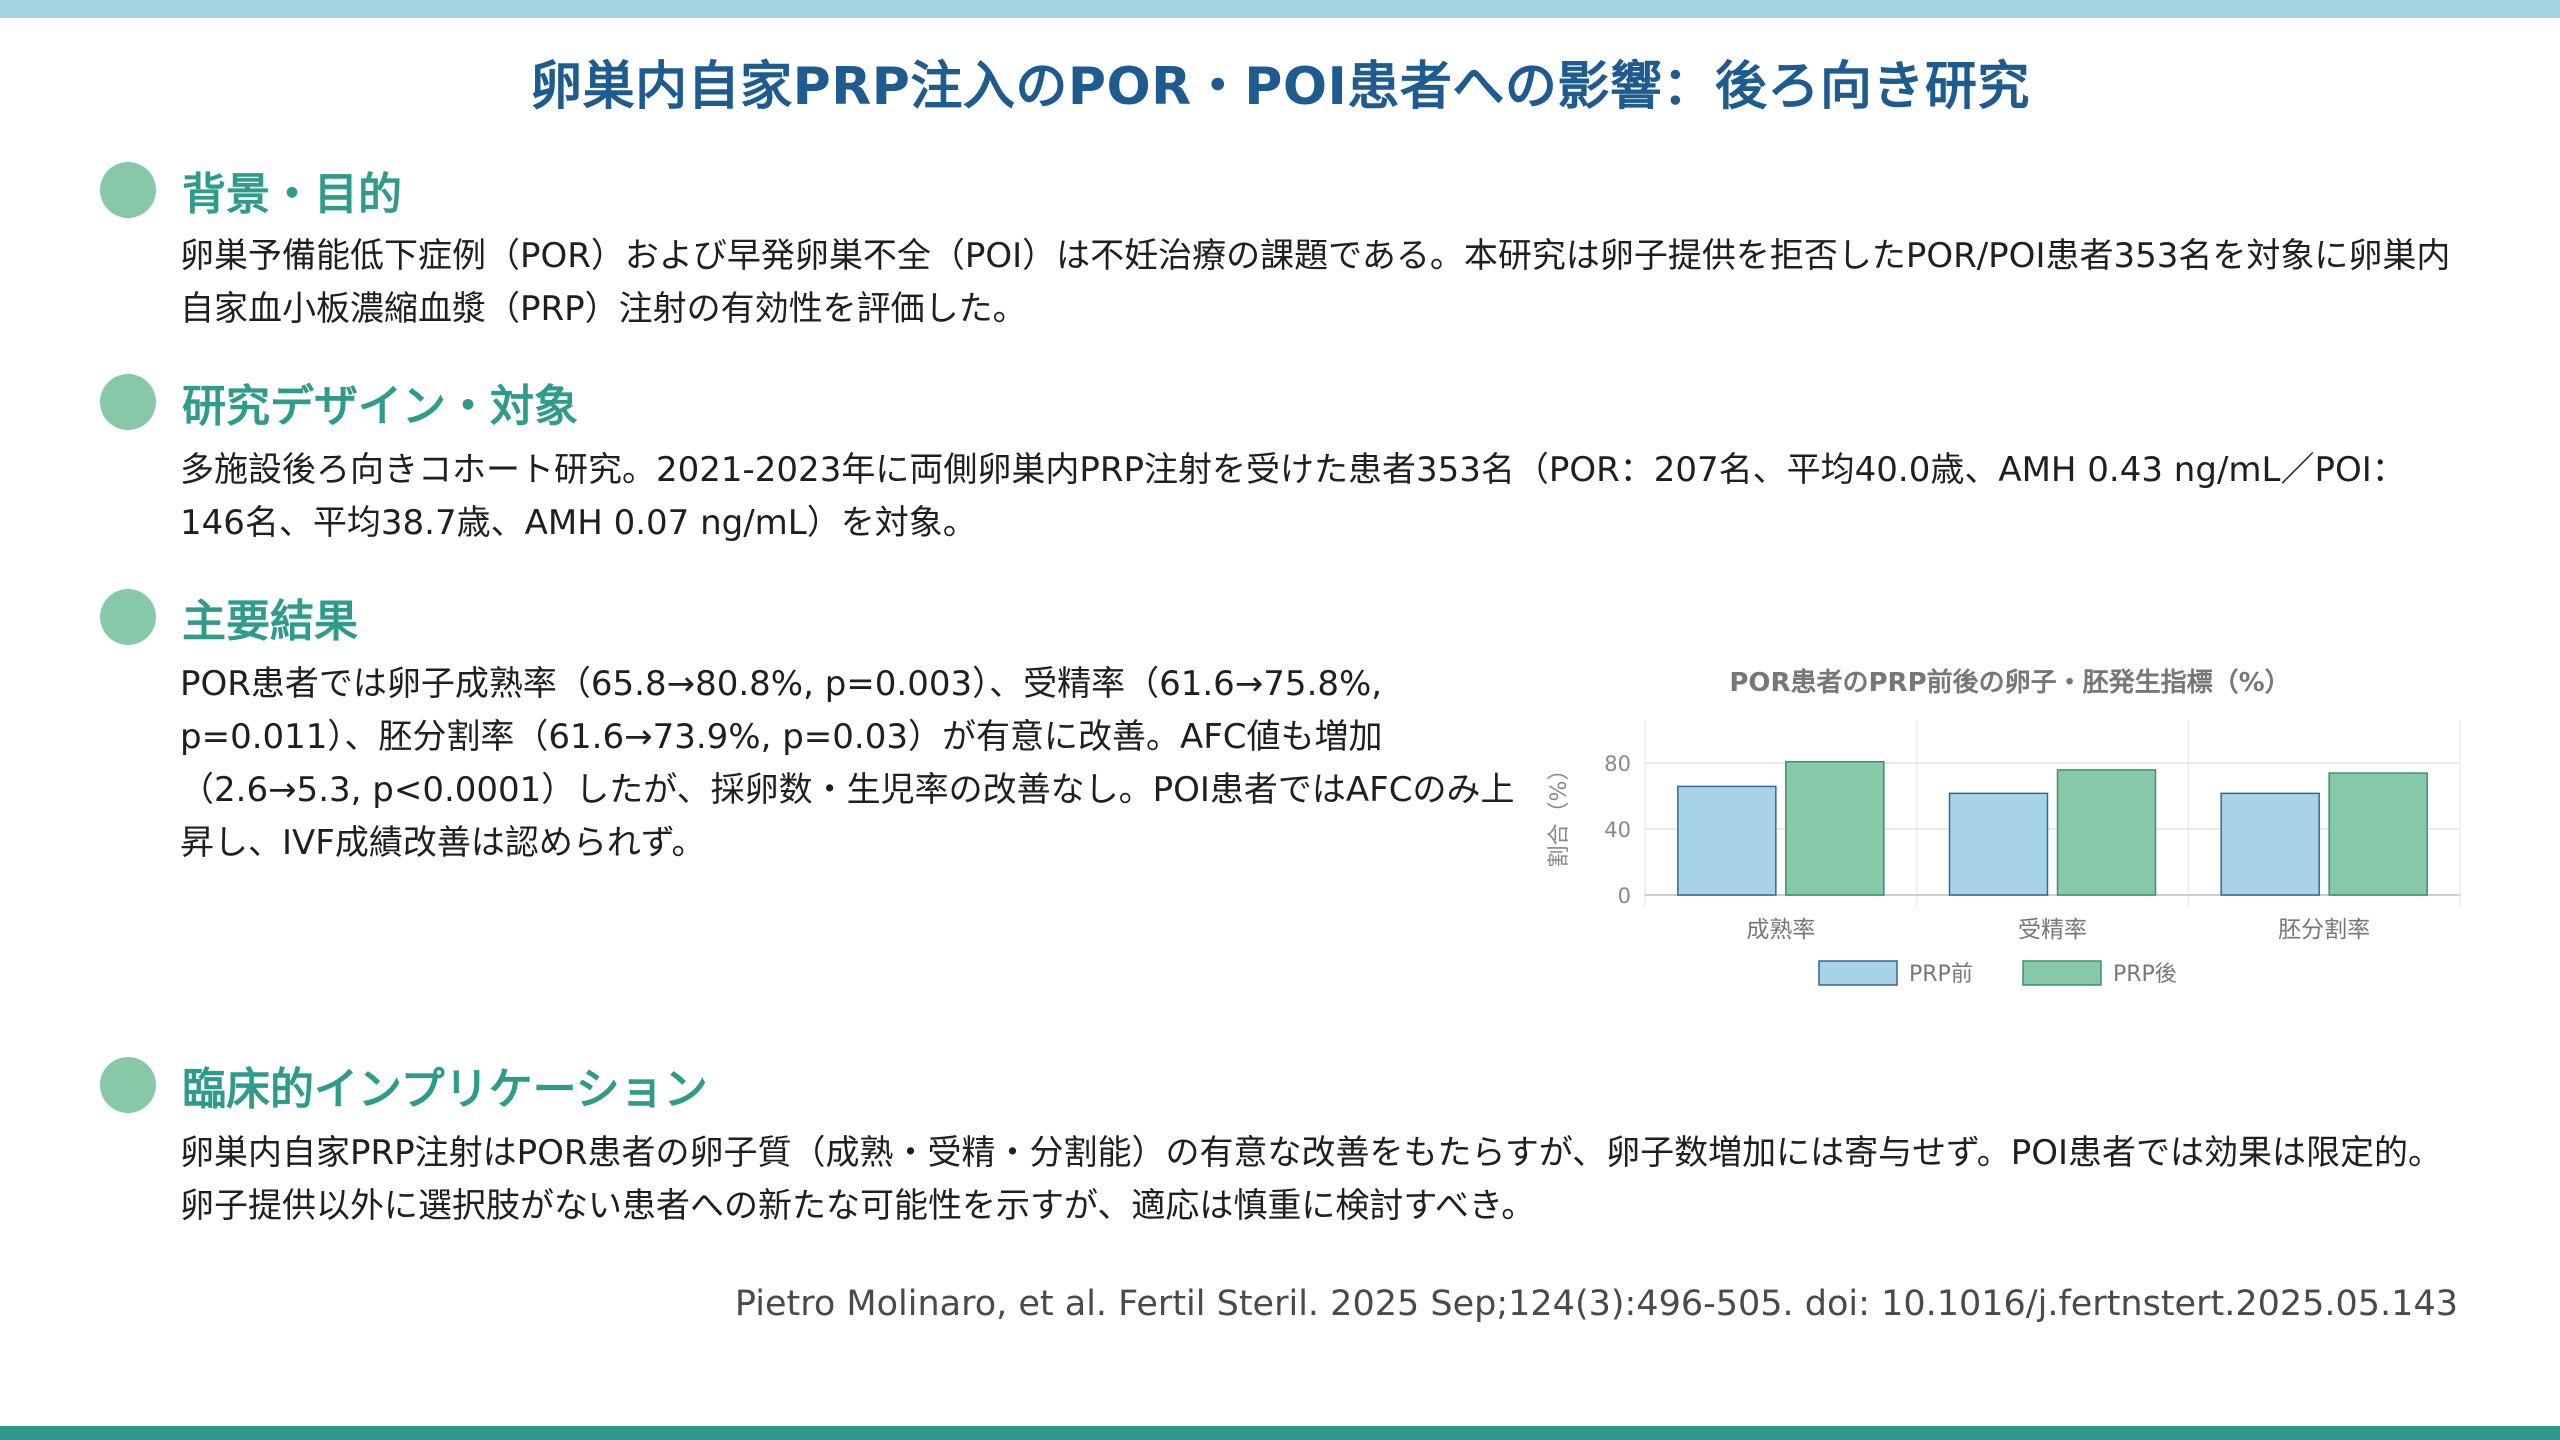 The width and height of the screenshot is (2560, 1440). What do you see at coordinates (292, 194) in the screenshot?
I see `section-background-title: 背景・目的` at bounding box center [292, 194].